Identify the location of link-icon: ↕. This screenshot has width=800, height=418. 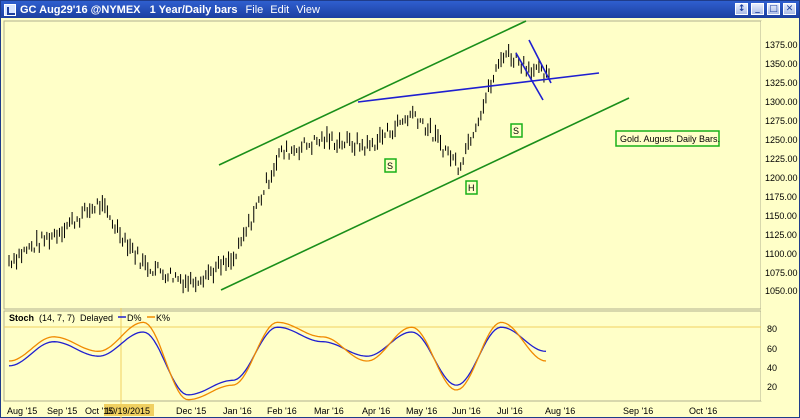
(741, 9).